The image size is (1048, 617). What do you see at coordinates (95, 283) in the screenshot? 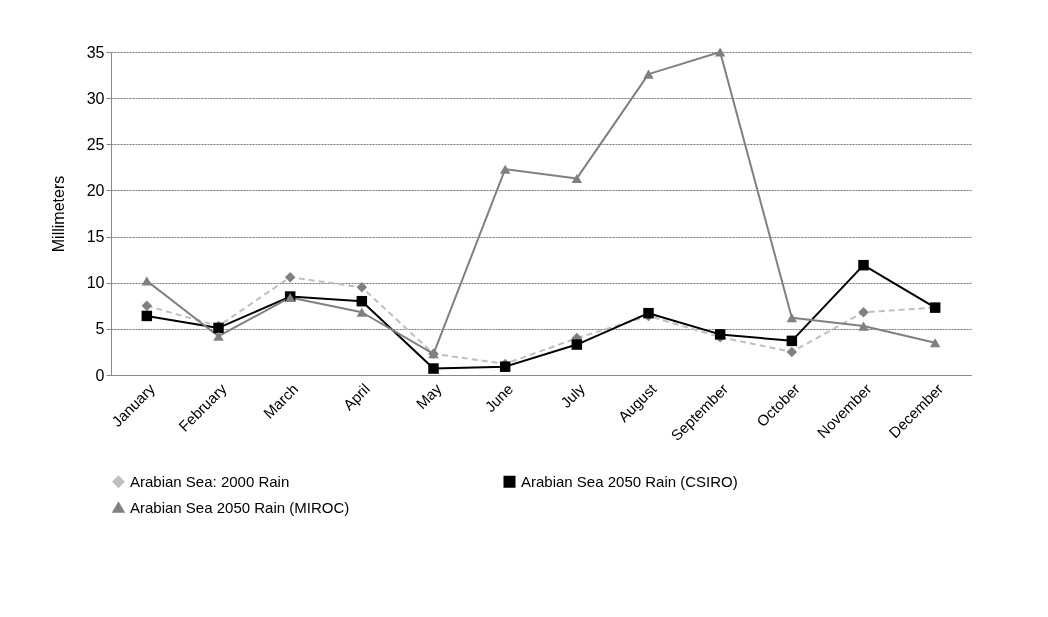
I see `y-tick-label: 10` at bounding box center [95, 283].